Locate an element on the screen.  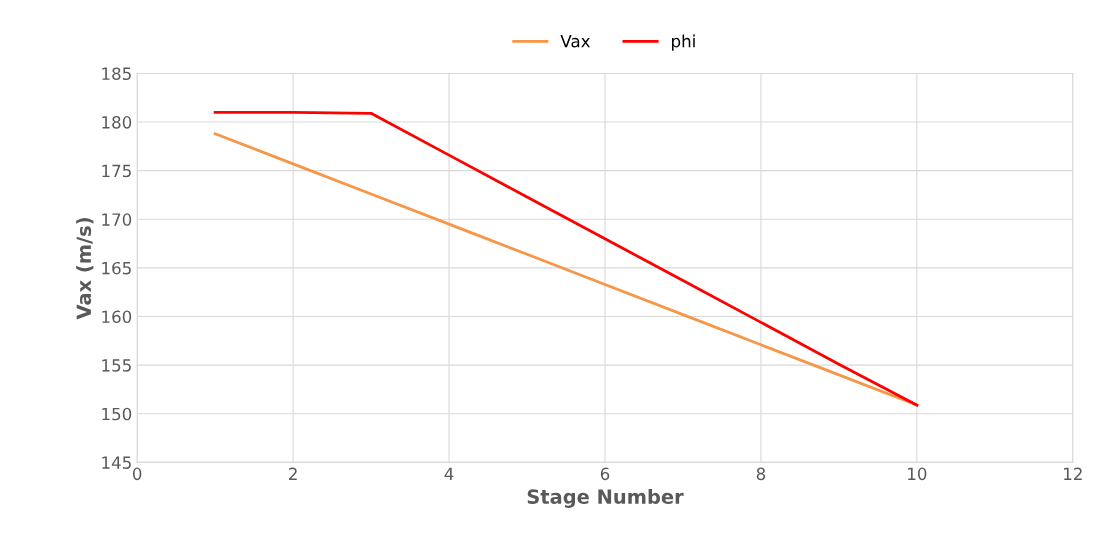
y-tick-label: 185 is located at coordinates (116, 74).